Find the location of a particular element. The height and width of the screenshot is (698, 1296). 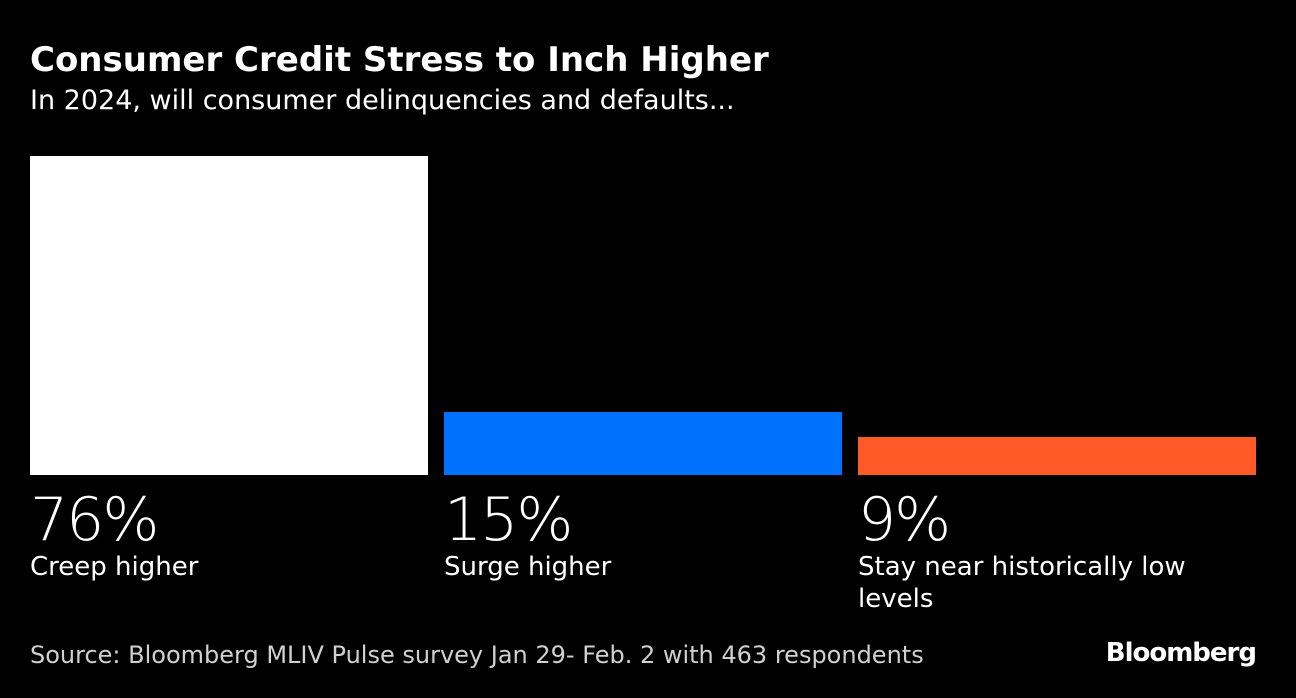

category-label: Surge higher is located at coordinates (528, 567).